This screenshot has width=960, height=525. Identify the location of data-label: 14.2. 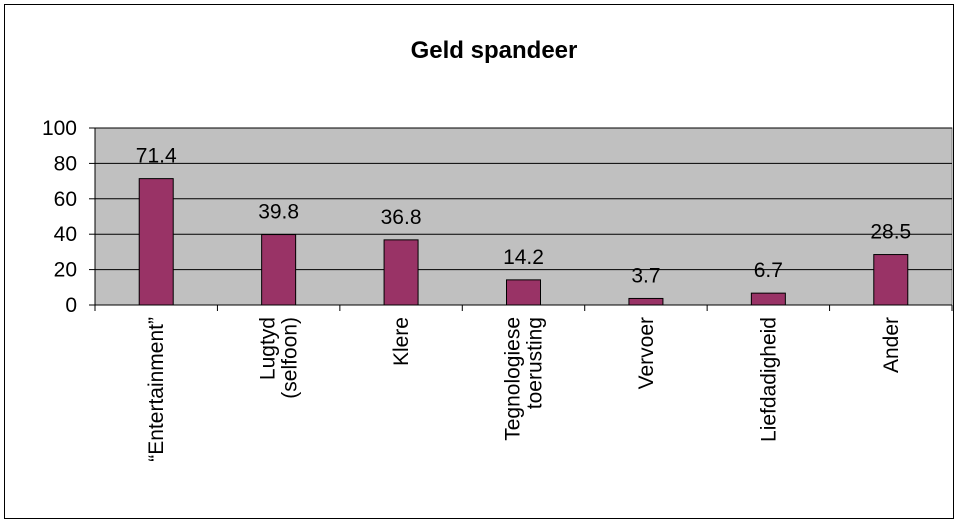
(523, 257).